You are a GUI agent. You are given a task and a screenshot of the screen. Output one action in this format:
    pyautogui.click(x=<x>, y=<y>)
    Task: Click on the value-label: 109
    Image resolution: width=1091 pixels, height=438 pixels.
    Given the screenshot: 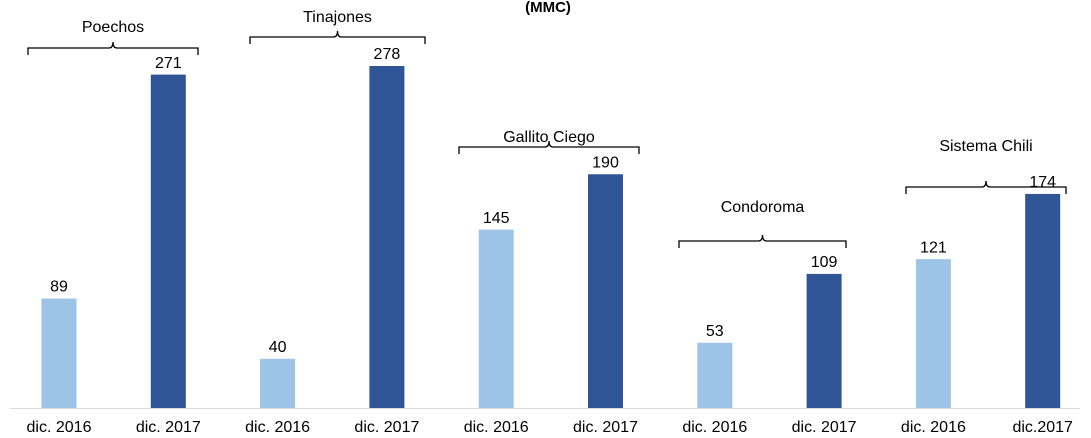 What is the action you would take?
    pyautogui.click(x=824, y=262)
    